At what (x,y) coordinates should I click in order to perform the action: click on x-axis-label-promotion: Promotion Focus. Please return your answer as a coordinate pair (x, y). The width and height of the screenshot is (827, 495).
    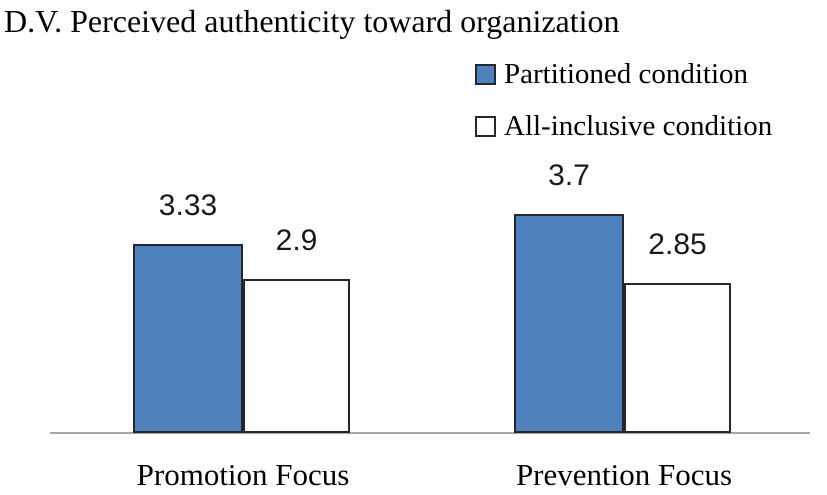
    Looking at the image, I should click on (243, 474).